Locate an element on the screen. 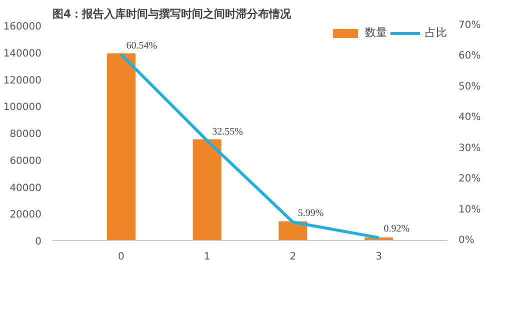 The width and height of the screenshot is (507, 334). data-label: 60.54% is located at coordinates (142, 46).